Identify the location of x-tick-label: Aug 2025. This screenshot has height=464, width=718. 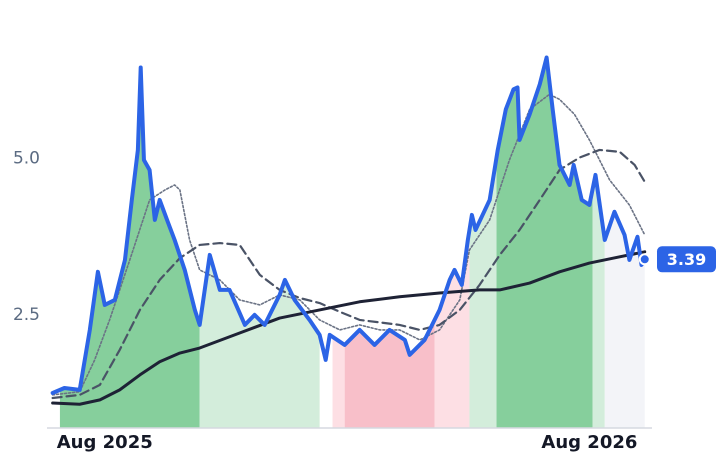
(105, 442).